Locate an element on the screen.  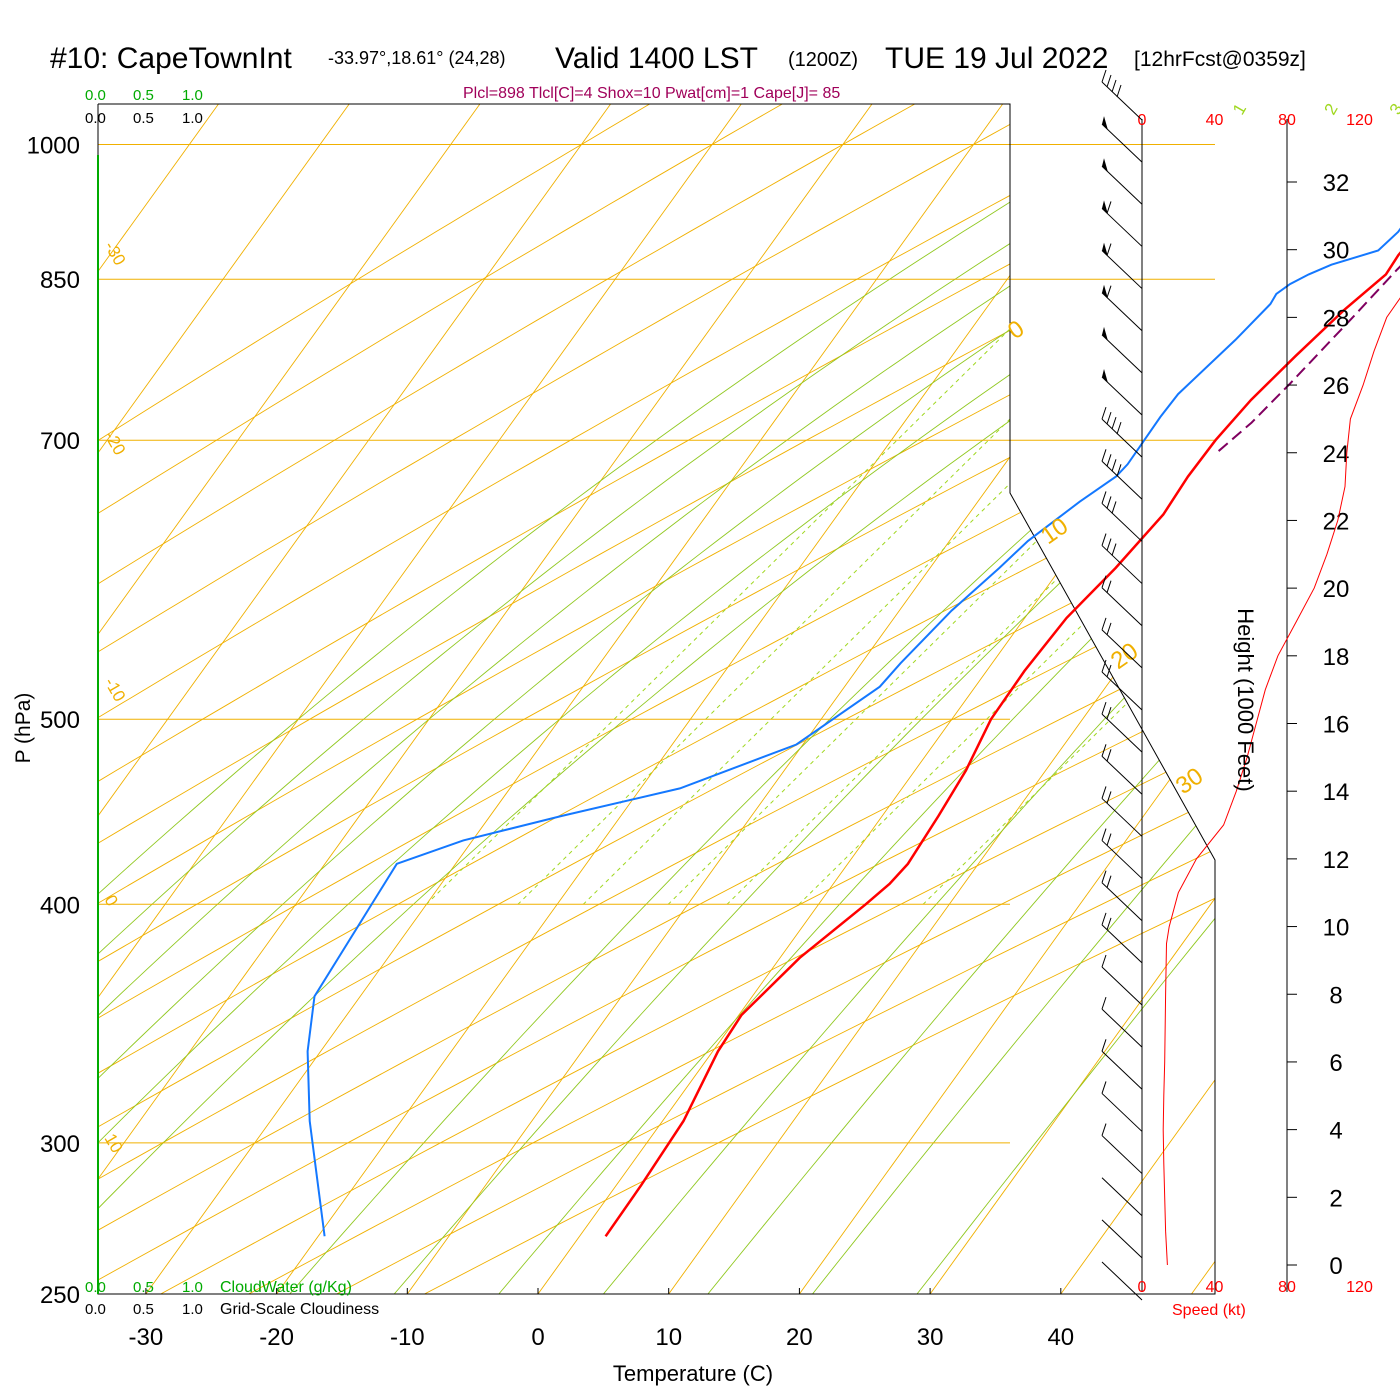
speed-tick-top: 80 is located at coordinates (1287, 120).